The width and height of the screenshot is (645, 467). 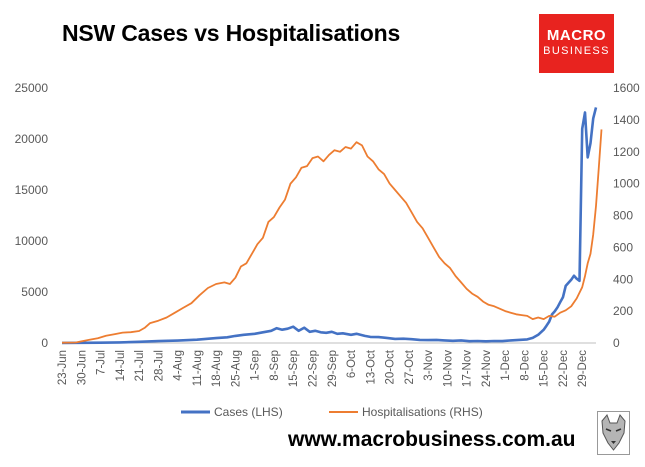 What do you see at coordinates (32, 88) in the screenshot?
I see `left-tick-label: 25000` at bounding box center [32, 88].